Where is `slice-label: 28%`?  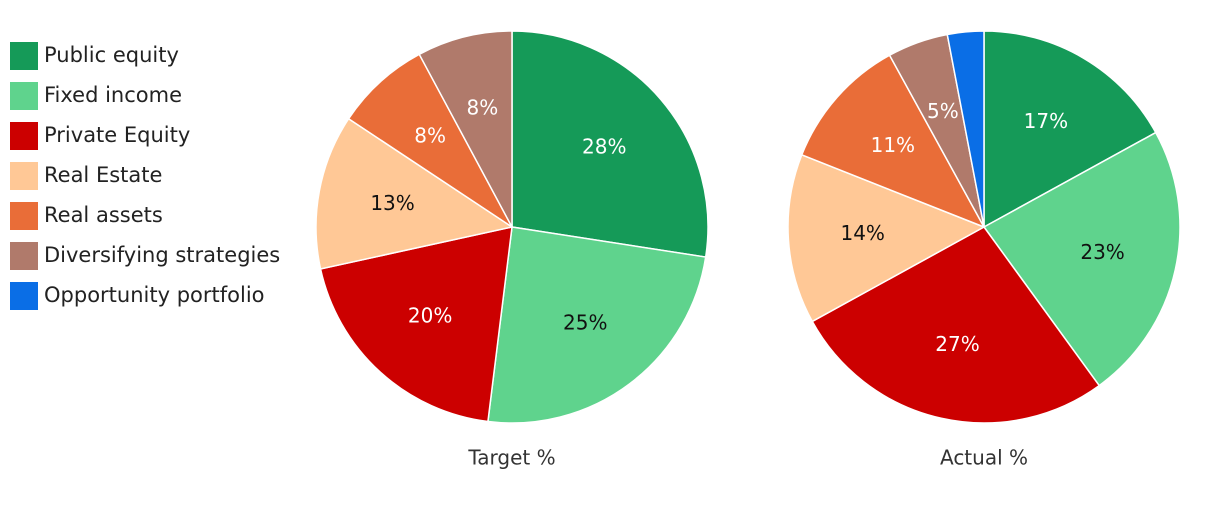
slice-label: 28% is located at coordinates (604, 146).